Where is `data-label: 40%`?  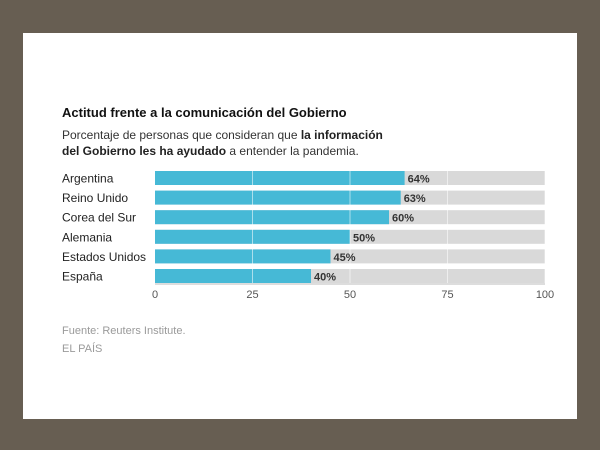
data-label: 40% is located at coordinates (325, 278).